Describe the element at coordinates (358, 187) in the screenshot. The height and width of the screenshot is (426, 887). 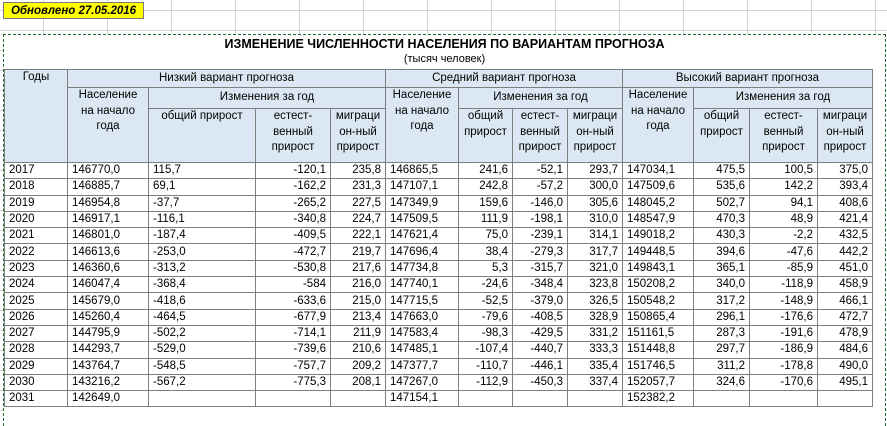
I see `low-migration-cell: 231,3` at that location.